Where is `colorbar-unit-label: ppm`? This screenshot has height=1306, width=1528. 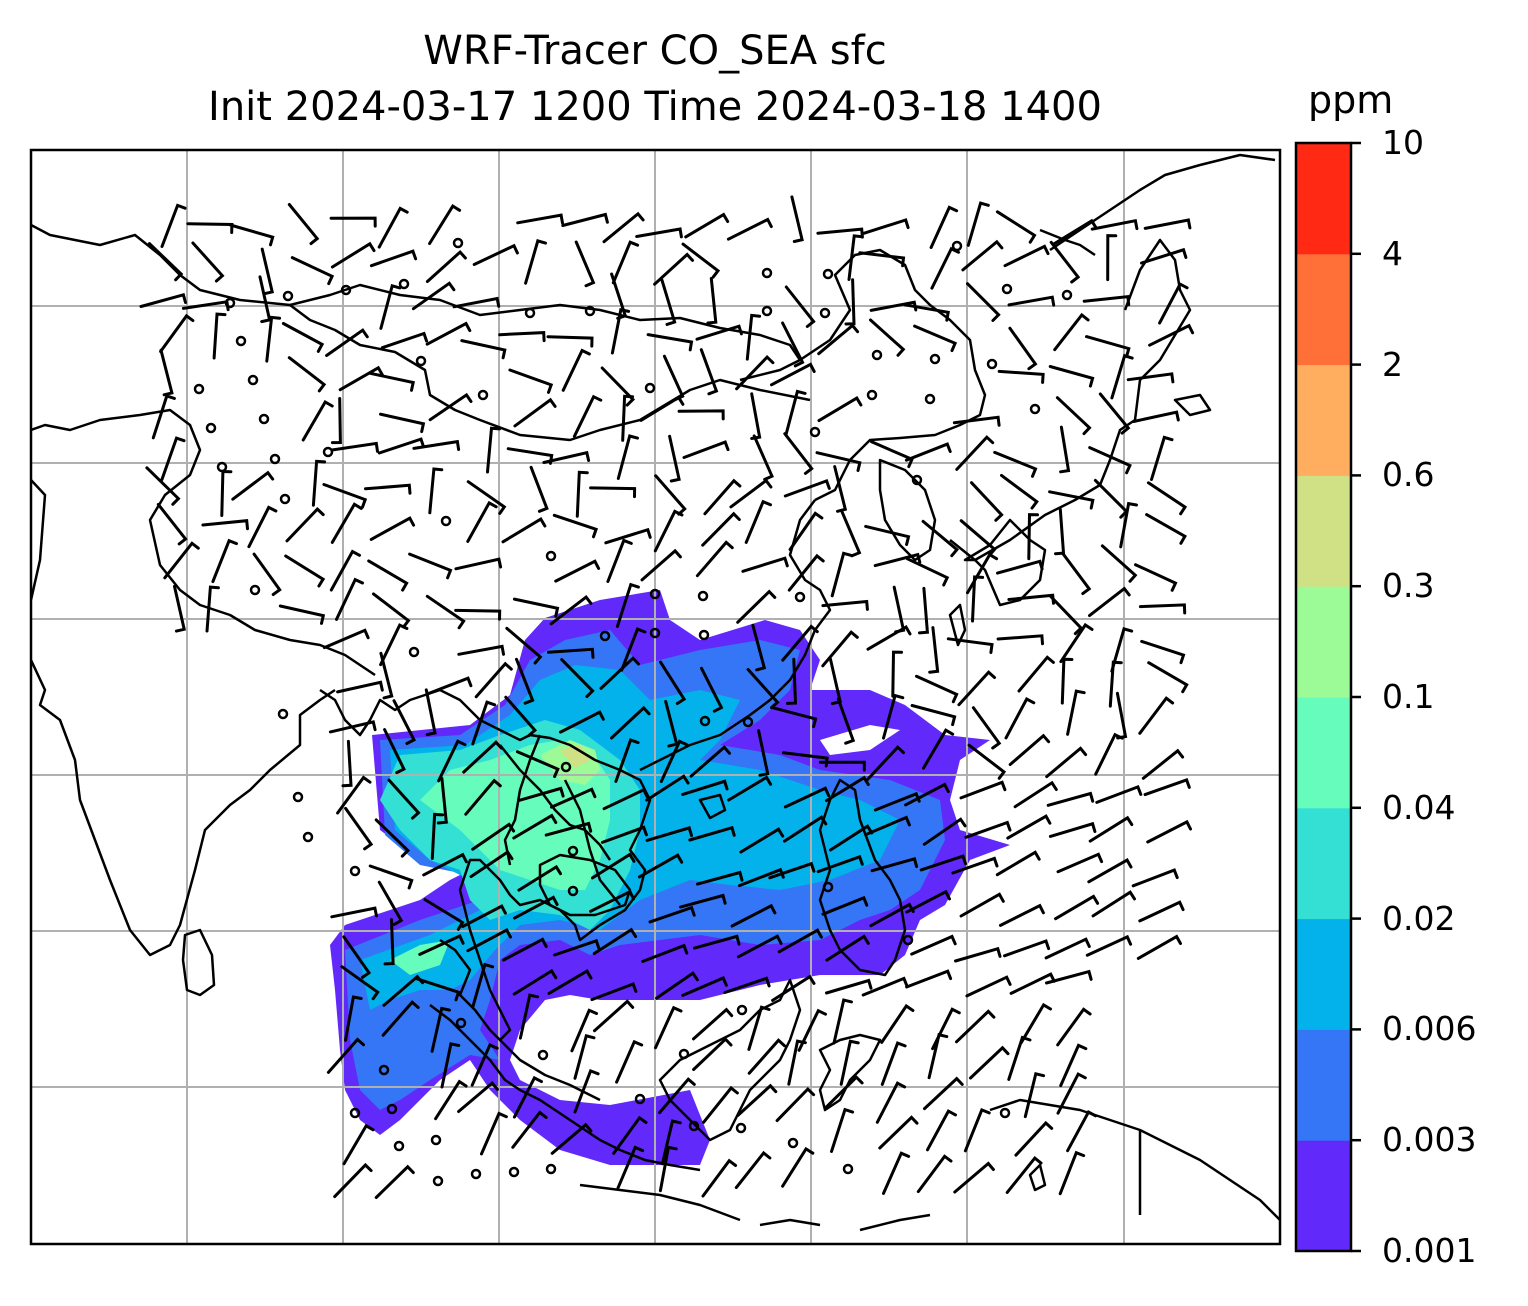 colorbar-unit-label: ppm is located at coordinates (1351, 100).